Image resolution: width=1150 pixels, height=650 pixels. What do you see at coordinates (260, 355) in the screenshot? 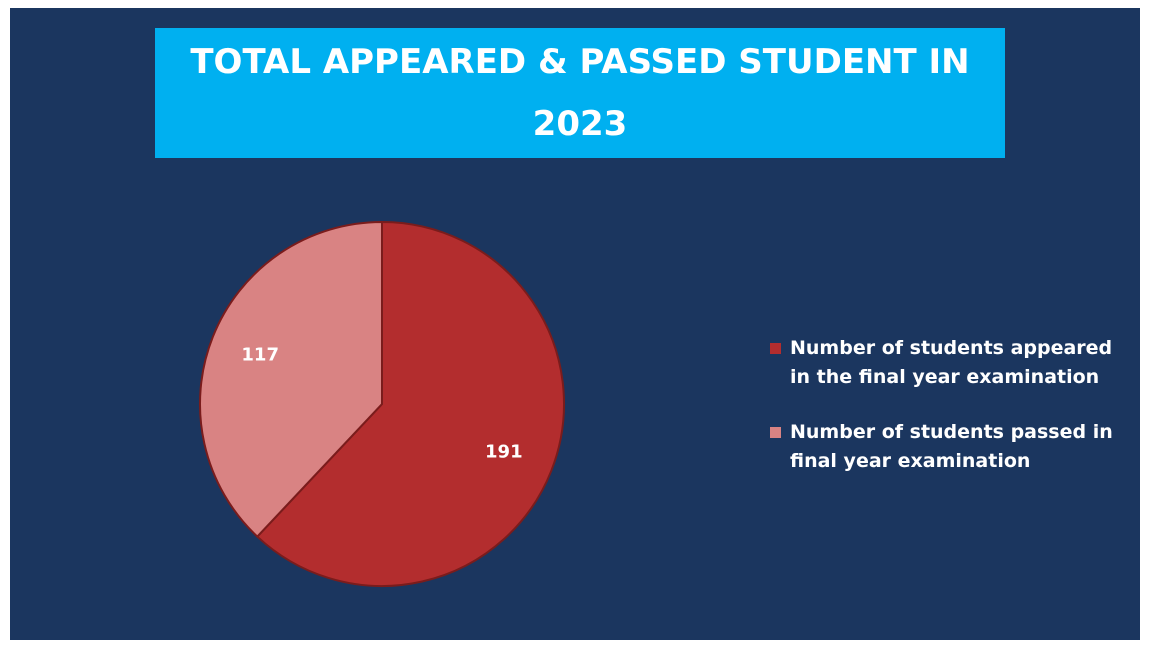
I see `data-label: 117` at bounding box center [260, 355].